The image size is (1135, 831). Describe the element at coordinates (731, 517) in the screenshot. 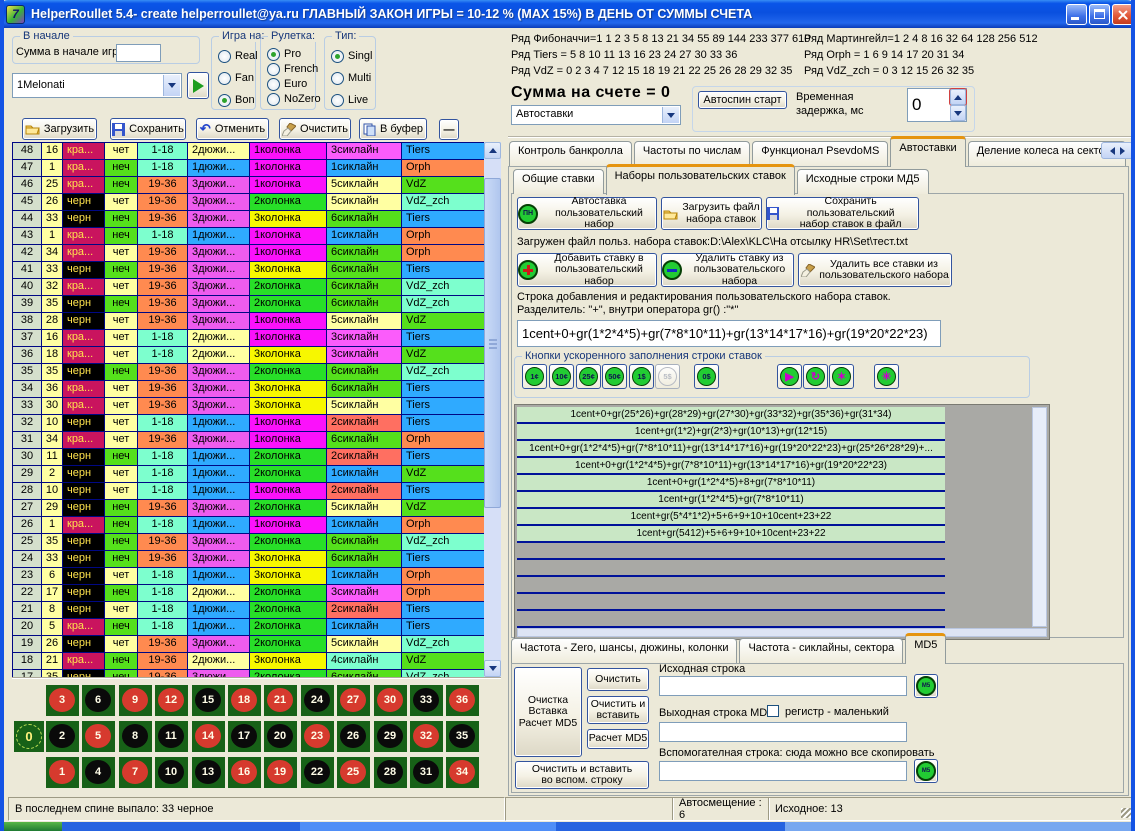

I see `bet-string-row: 1cent+gr(5*4*1*2)+5+6+9+10+10cent+23+22` at that location.